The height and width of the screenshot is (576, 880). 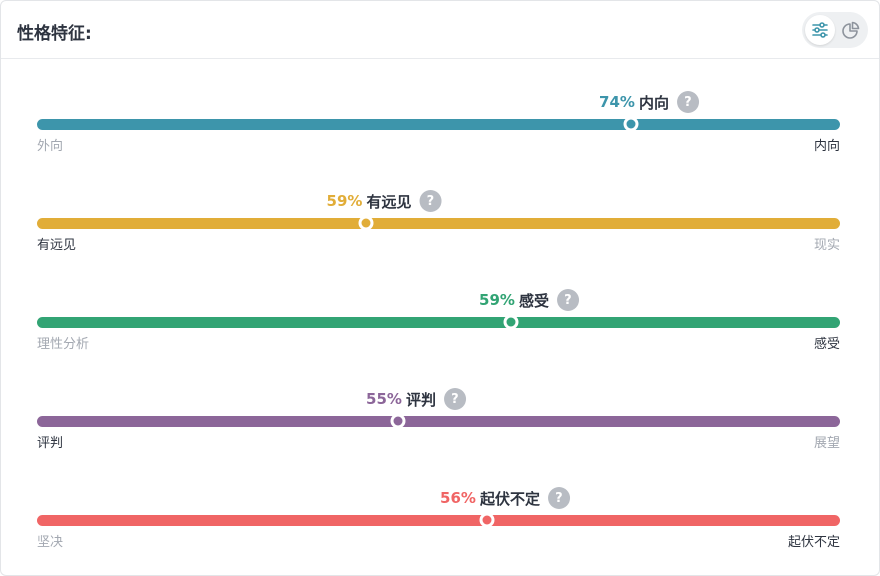 What do you see at coordinates (63, 344) in the screenshot?
I see `left-endpoint-label: 理性分析` at bounding box center [63, 344].